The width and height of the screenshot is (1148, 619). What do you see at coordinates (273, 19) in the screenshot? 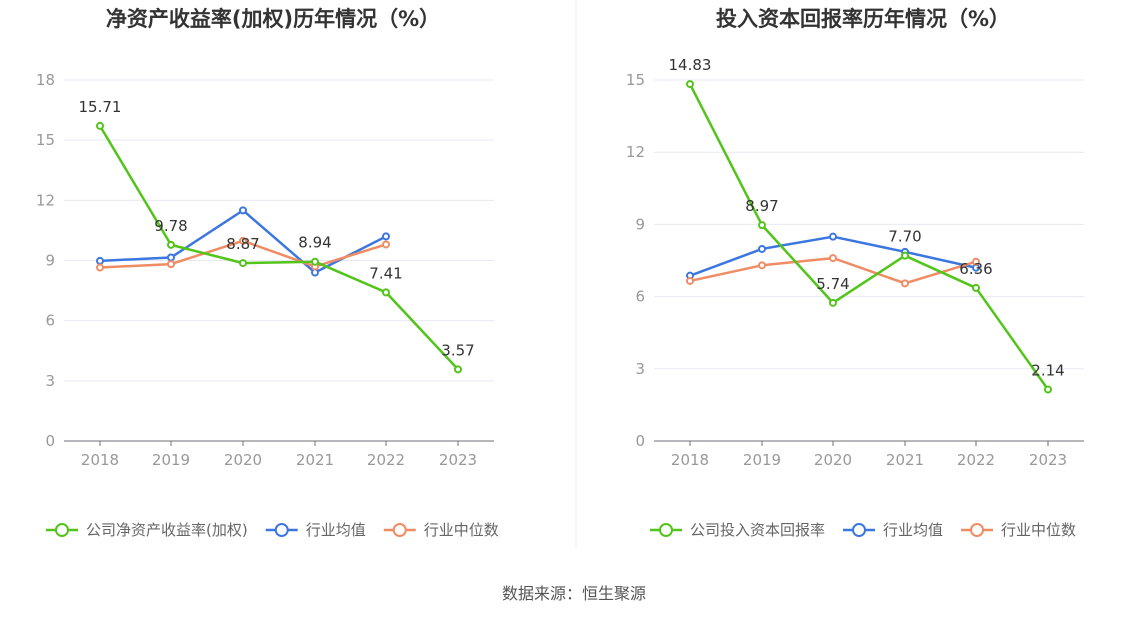
I see `chart-title: 净资产收益率(加权)历年情况（%）` at bounding box center [273, 19].